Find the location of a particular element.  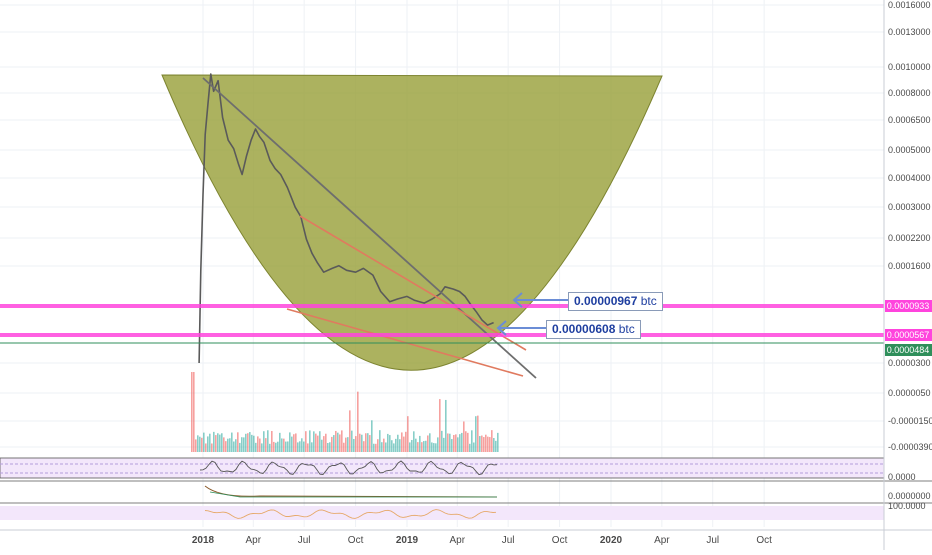

price-badge is located at coordinates (908, 306).